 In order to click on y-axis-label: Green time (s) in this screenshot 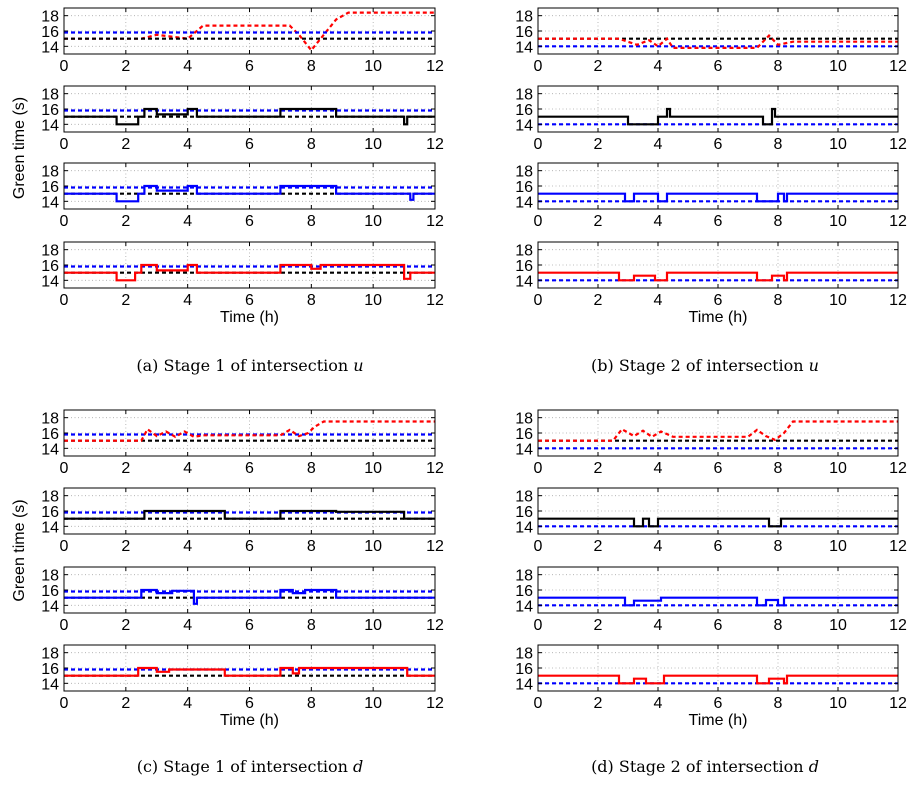, I will do `click(19, 550)`.